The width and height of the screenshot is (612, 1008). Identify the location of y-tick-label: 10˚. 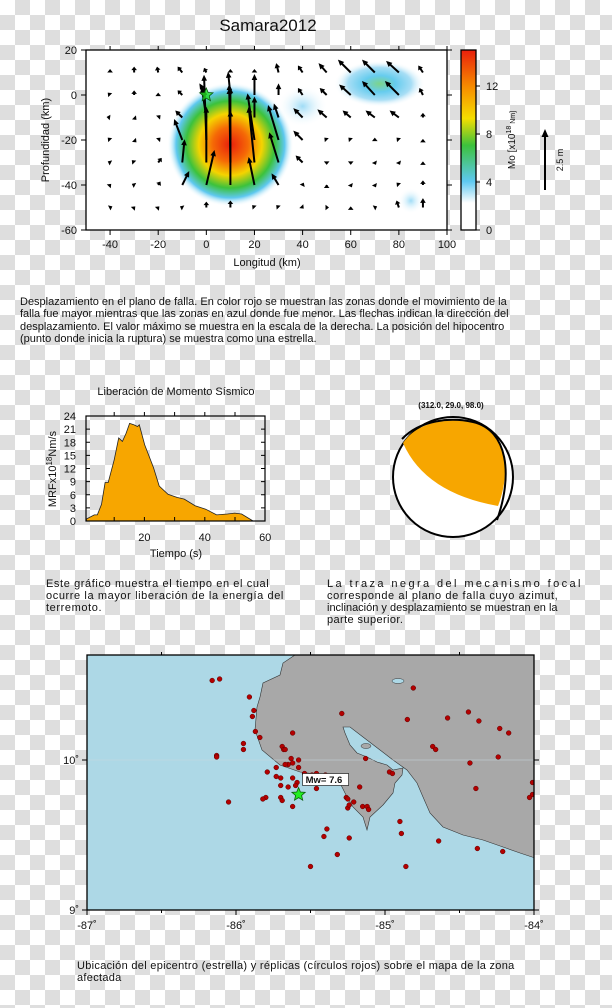
(71, 761).